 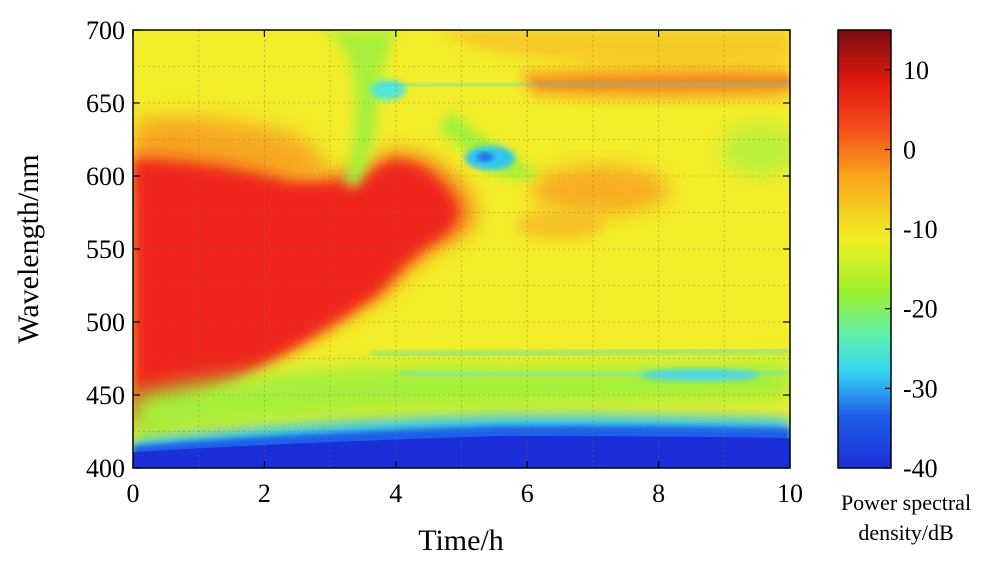 What do you see at coordinates (133, 493) in the screenshot?
I see `x-tick-label: 0` at bounding box center [133, 493].